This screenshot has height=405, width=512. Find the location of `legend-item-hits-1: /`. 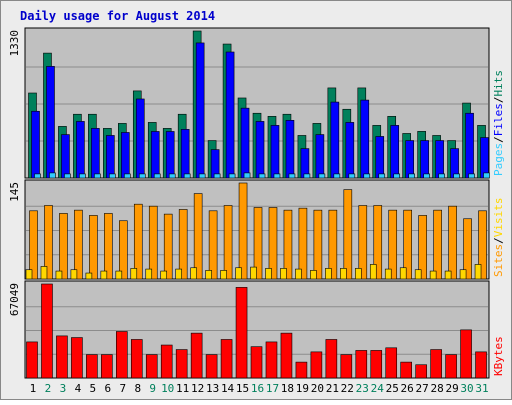

legend-item-hits-1: / is located at coordinates (498, 139).